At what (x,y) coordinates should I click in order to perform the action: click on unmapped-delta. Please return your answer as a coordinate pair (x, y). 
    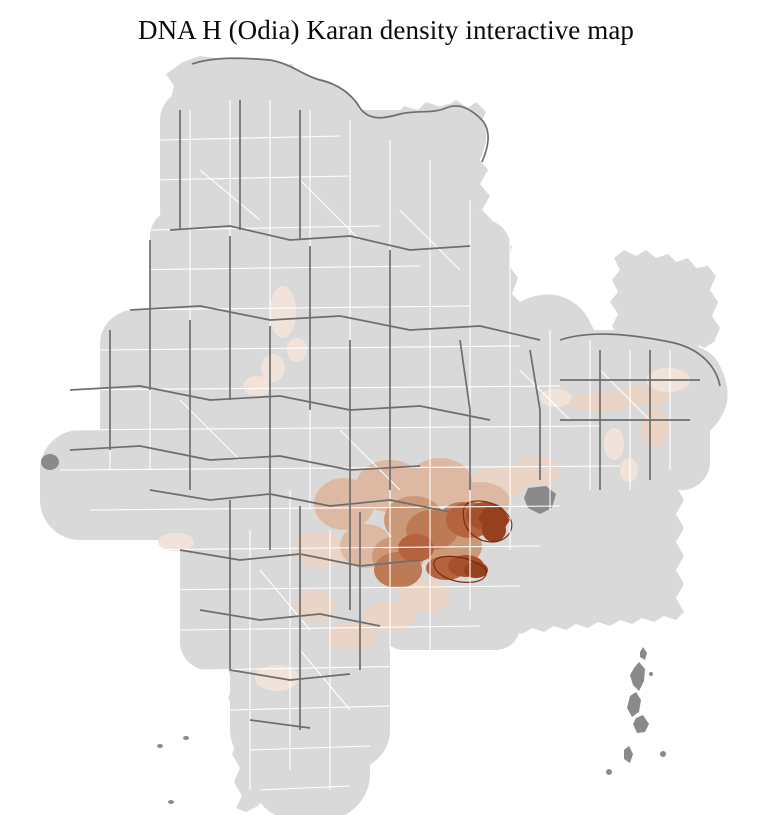
    Looking at the image, I should click on (298, 484).